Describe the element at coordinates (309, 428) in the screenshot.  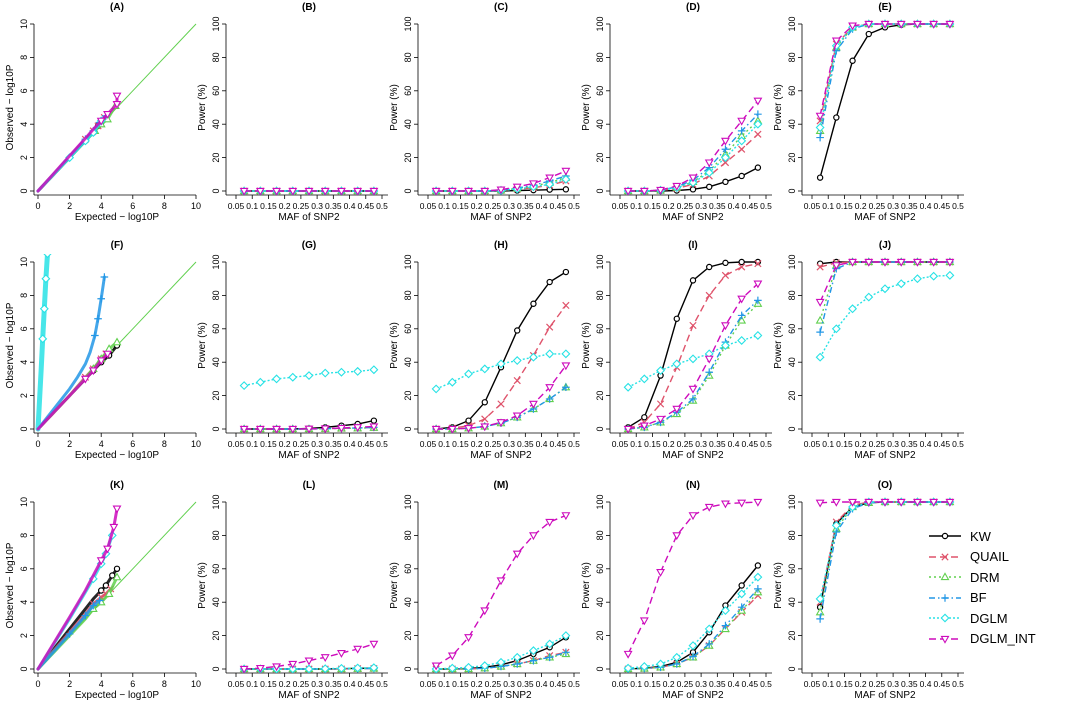
I see `series-dglm_int` at that location.